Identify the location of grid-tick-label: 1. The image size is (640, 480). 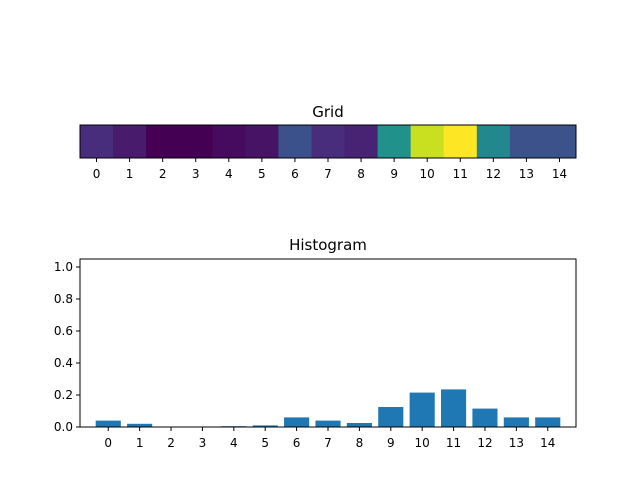
(130, 174).